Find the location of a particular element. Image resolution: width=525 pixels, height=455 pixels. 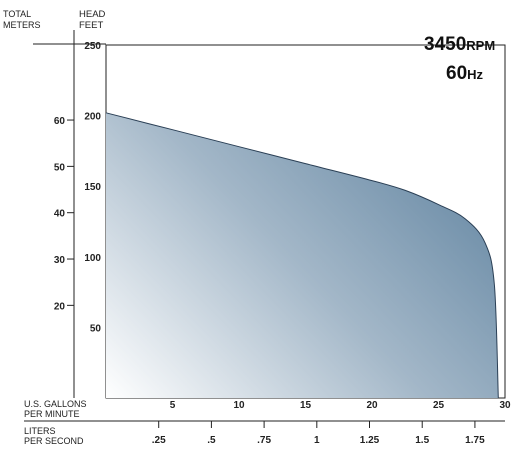

x-tick-label-gpm: 20 is located at coordinates (372, 405).